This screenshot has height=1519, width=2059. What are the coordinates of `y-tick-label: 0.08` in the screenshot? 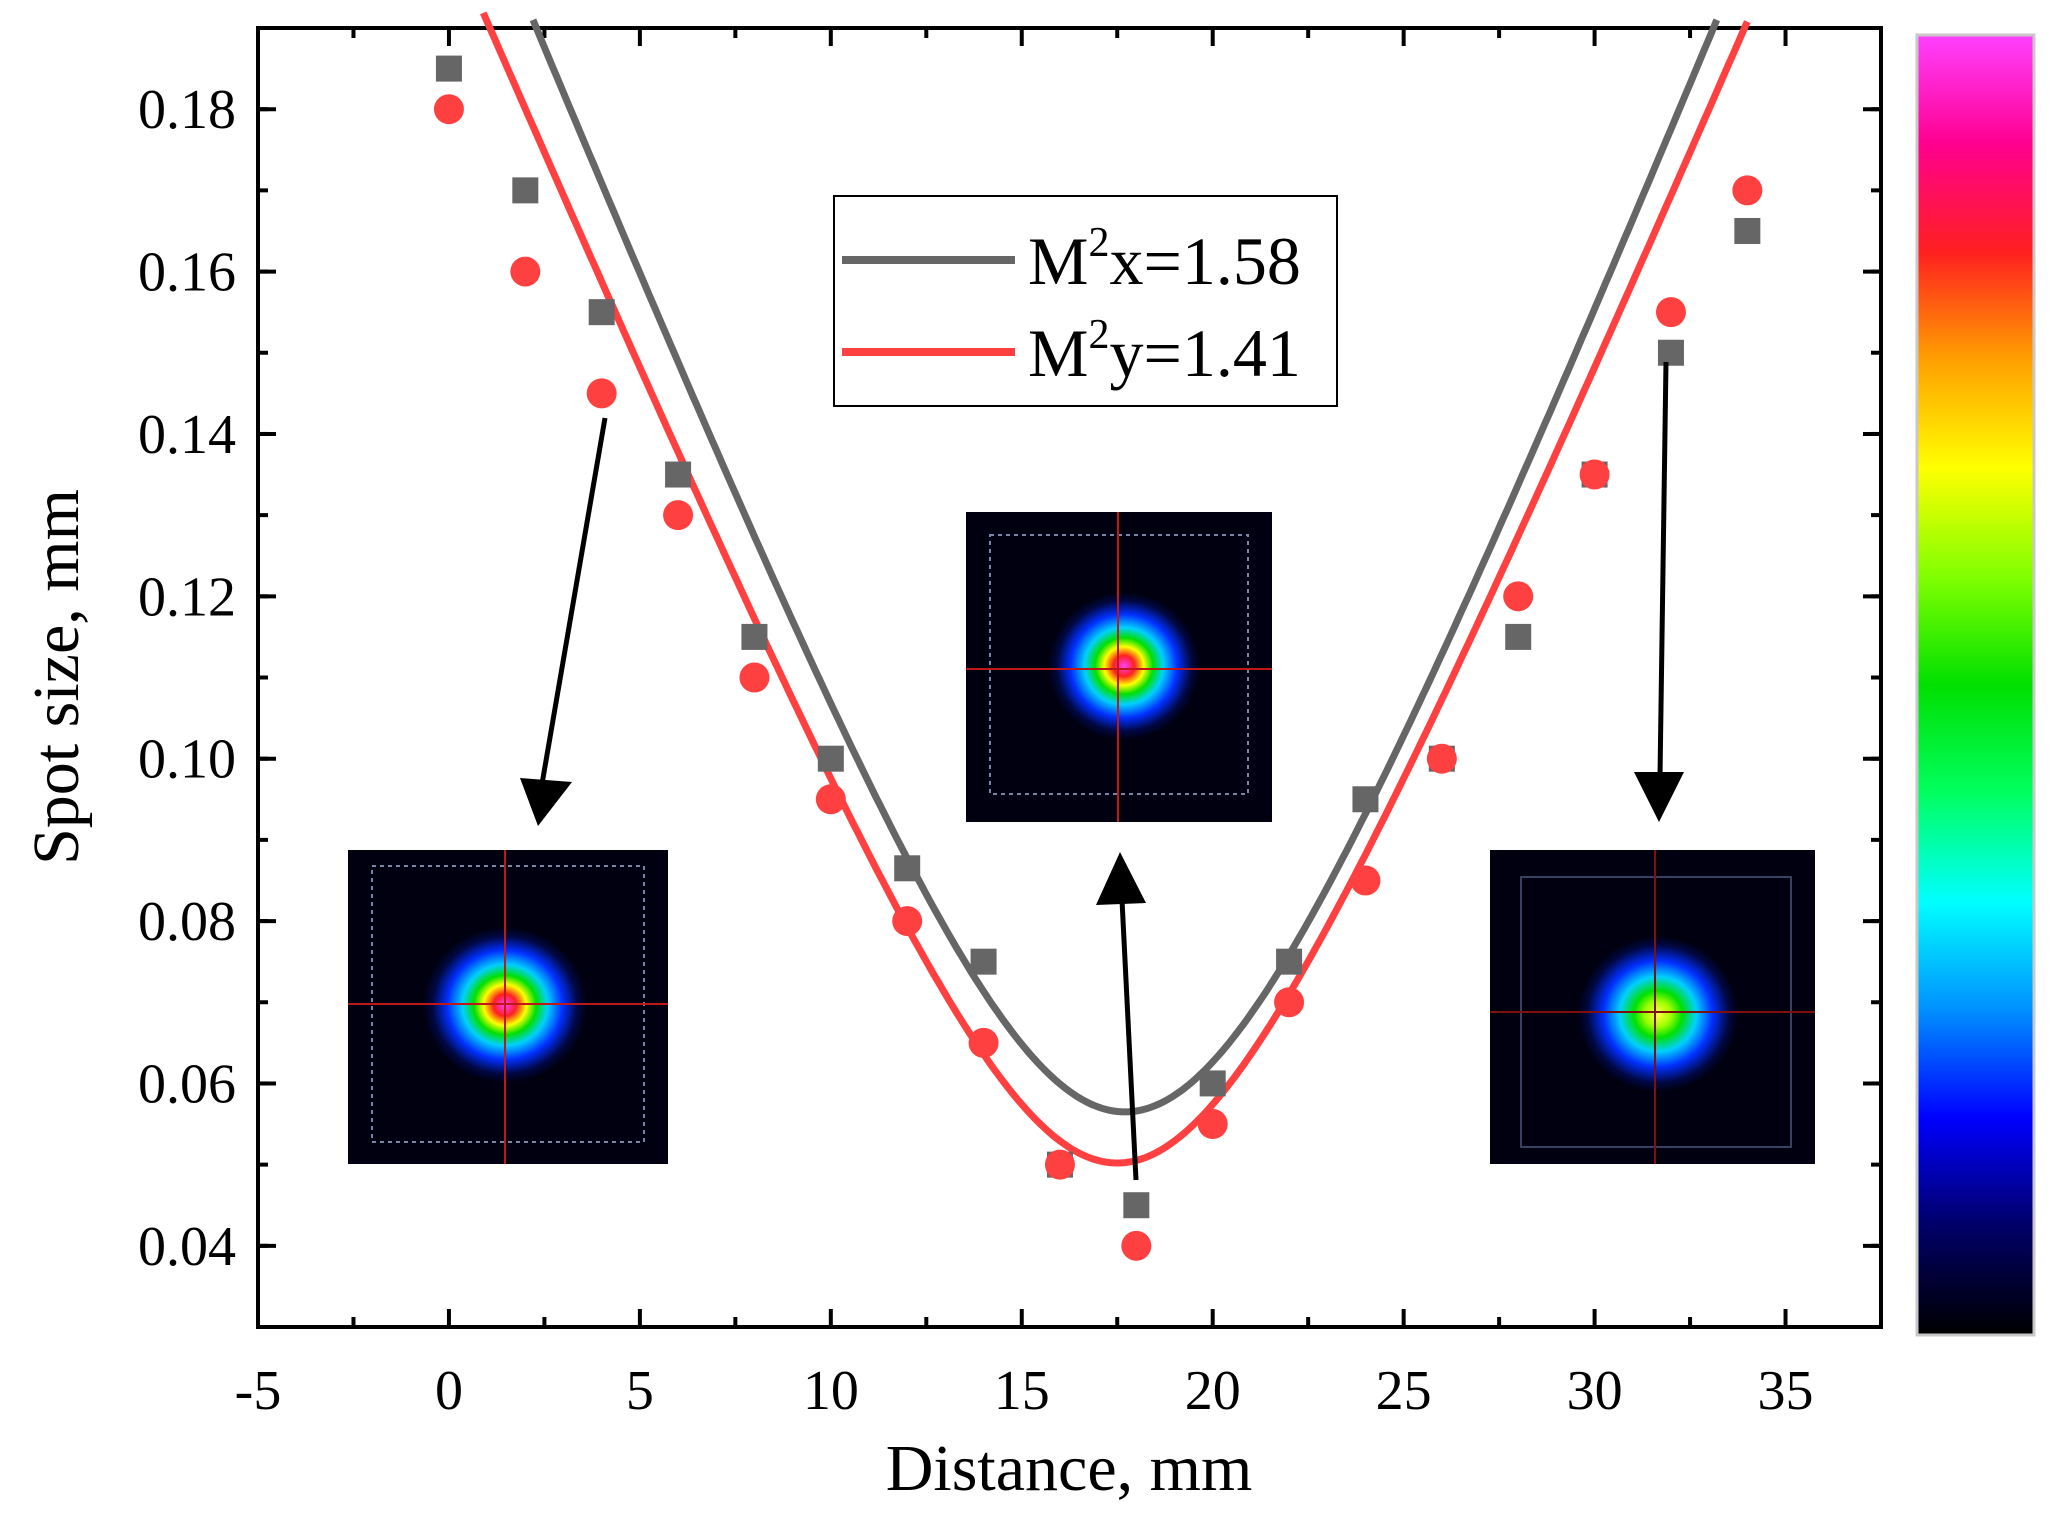 It's located at (187, 922).